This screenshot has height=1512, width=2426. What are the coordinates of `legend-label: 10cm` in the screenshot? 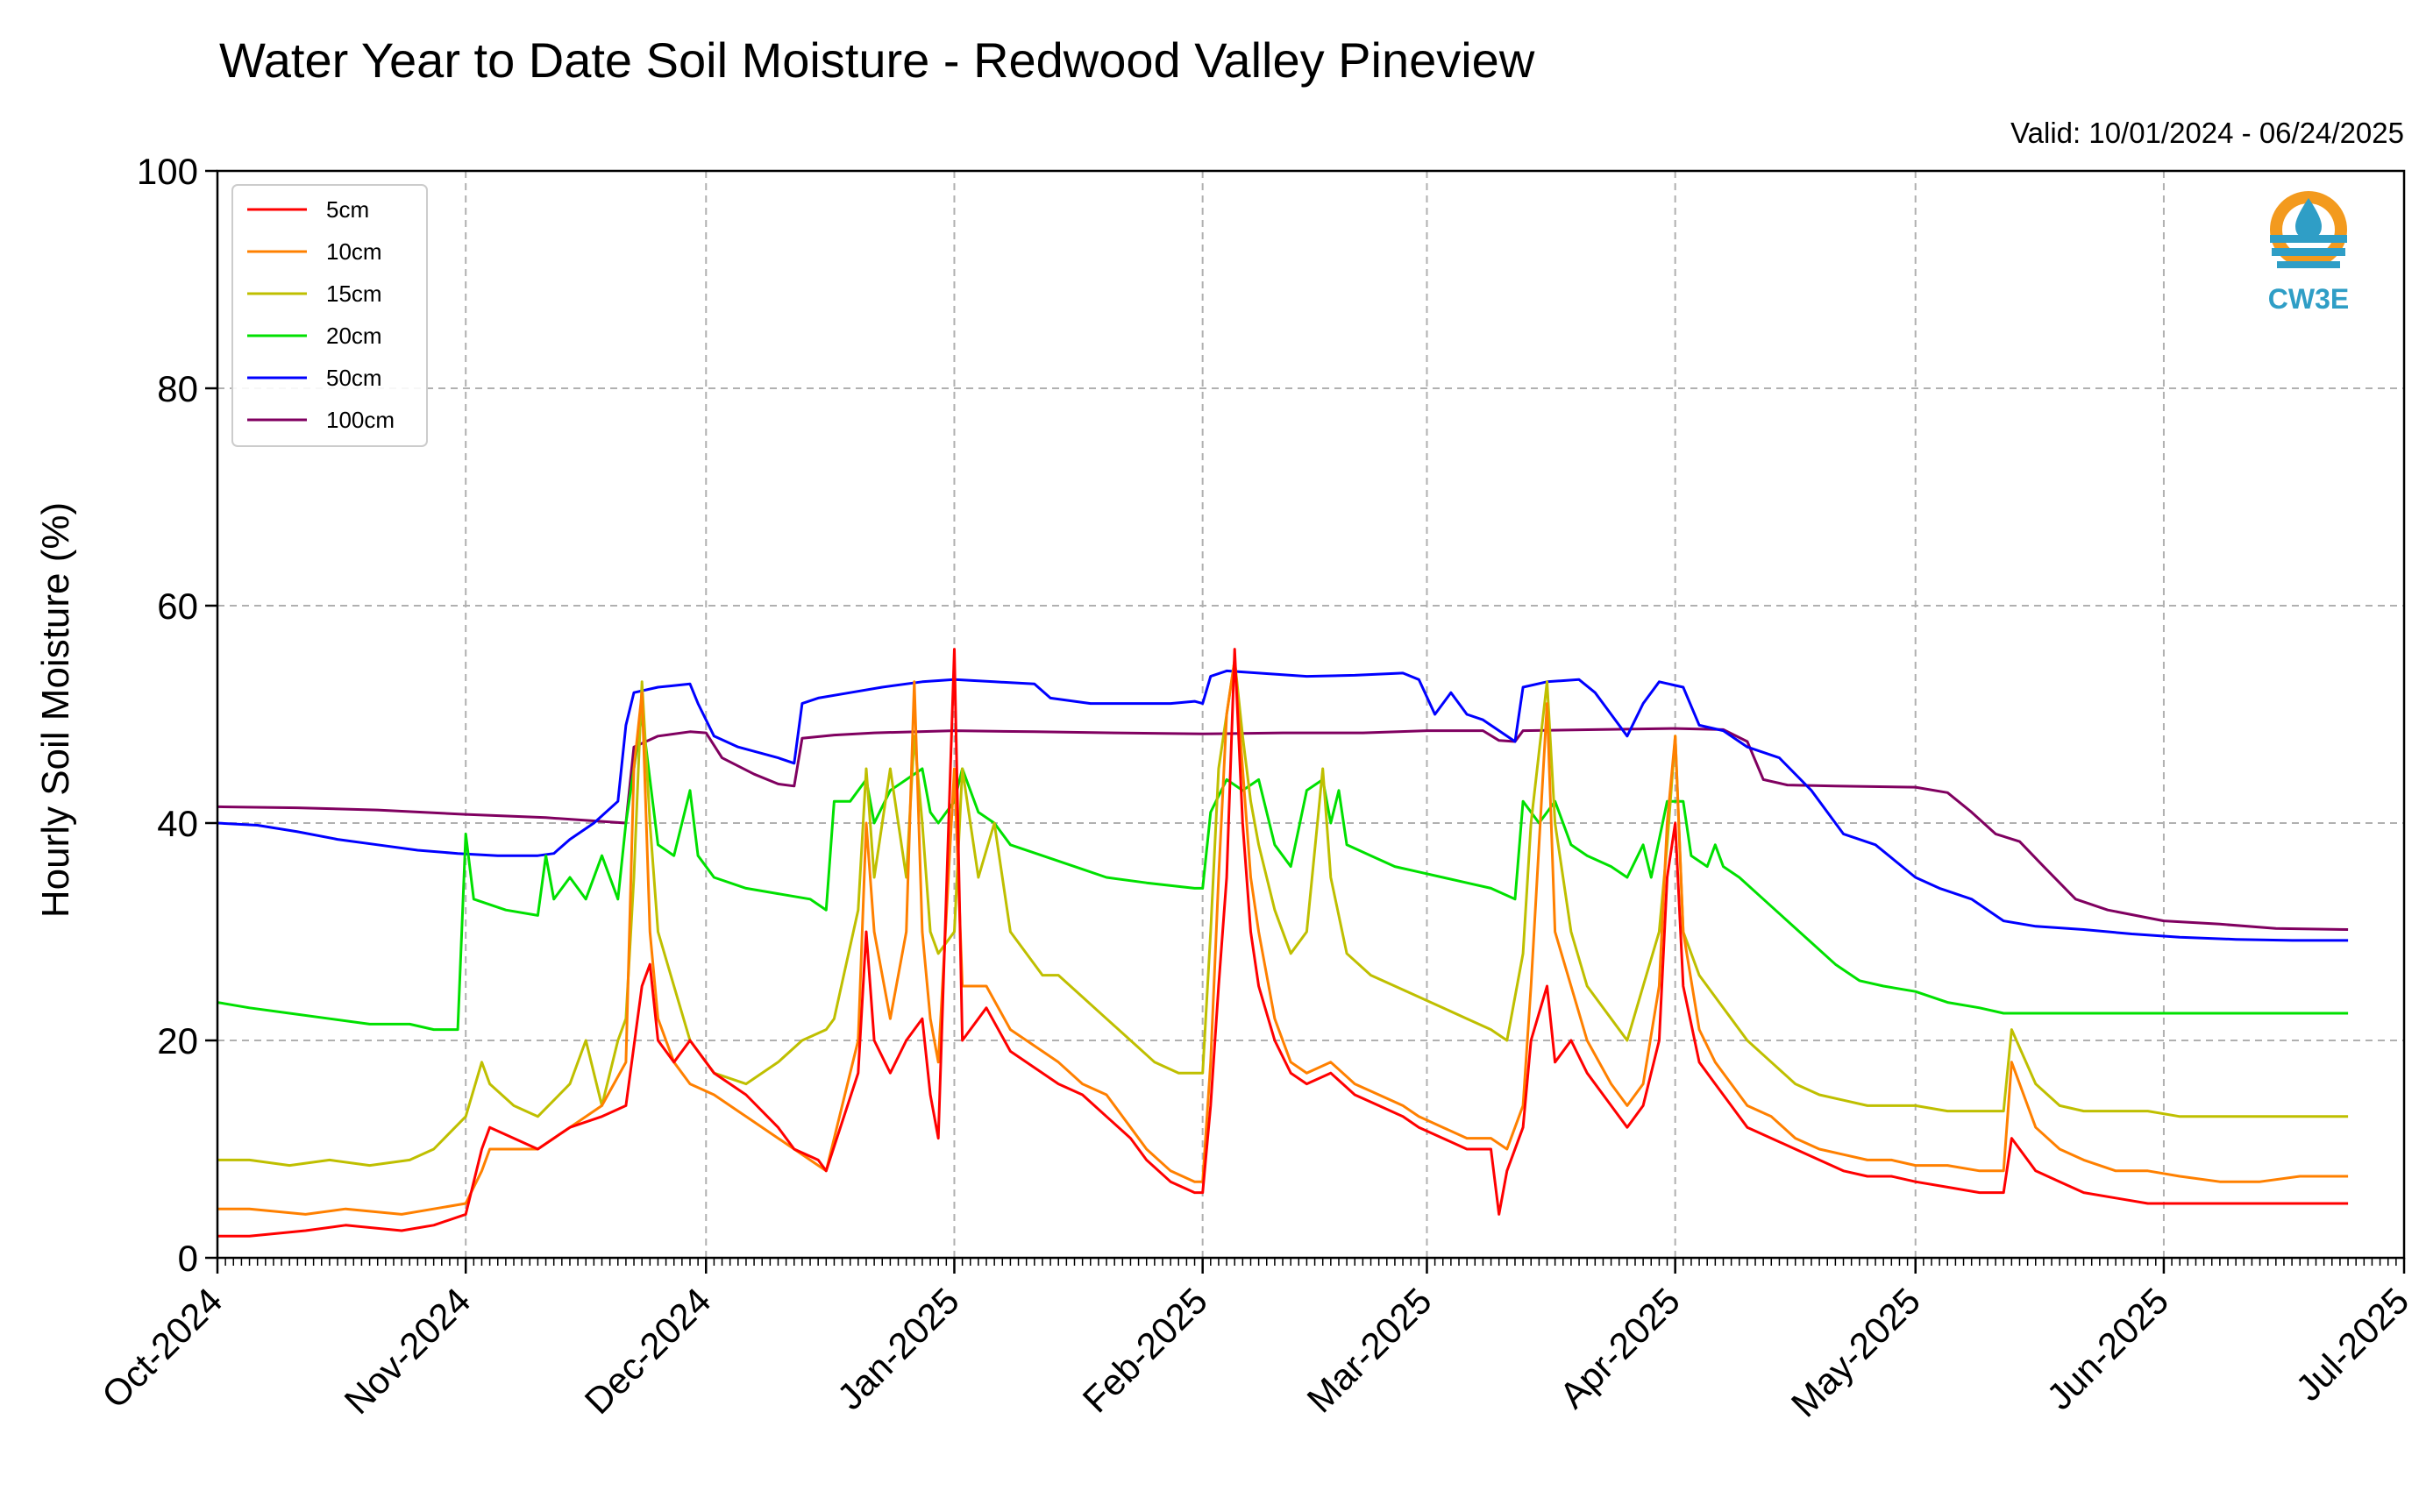 It's located at (354, 251).